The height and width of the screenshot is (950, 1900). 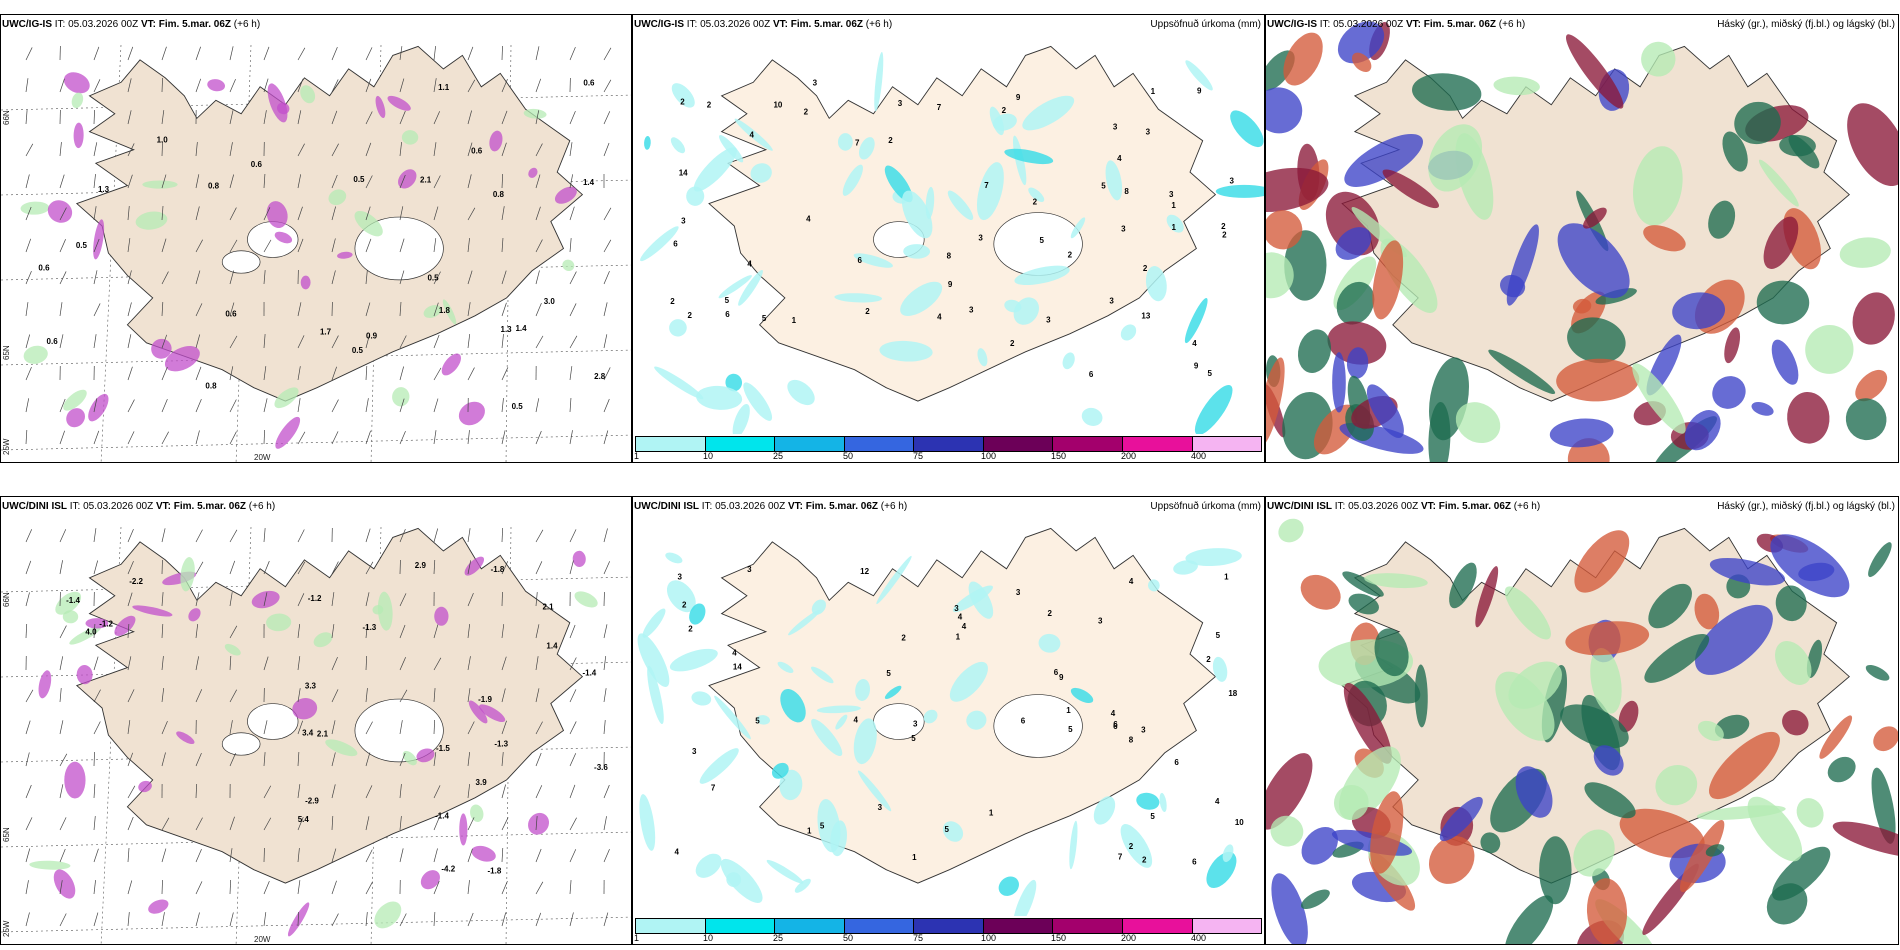 I want to click on value-label: -1.3, so click(x=369, y=627).